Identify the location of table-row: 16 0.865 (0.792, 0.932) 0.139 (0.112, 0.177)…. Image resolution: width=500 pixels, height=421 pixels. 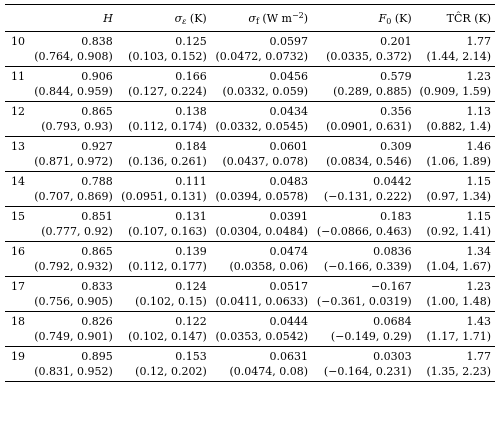
(250, 259).